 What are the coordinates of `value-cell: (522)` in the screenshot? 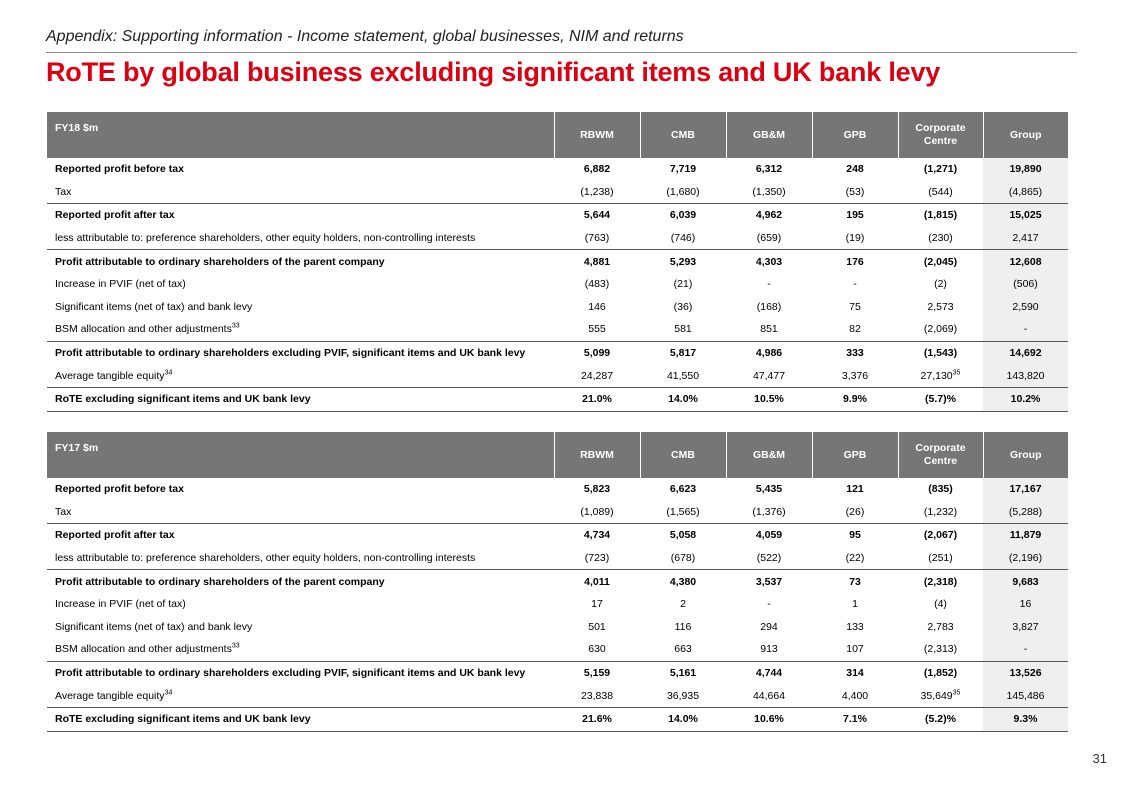 It's located at (769, 558).